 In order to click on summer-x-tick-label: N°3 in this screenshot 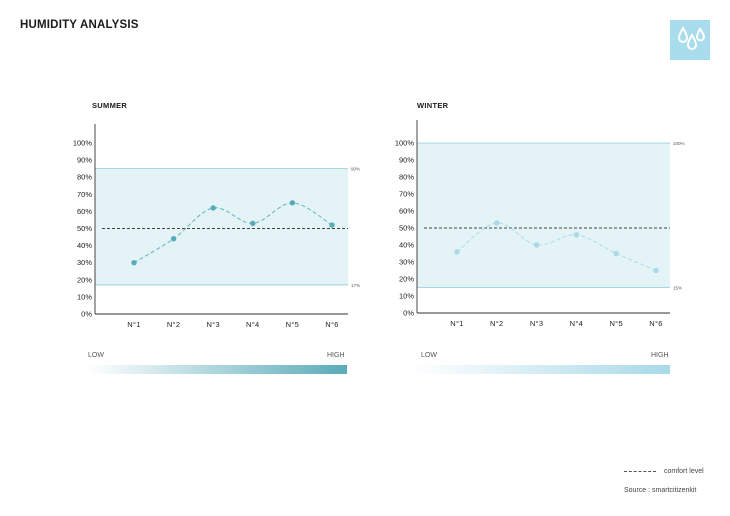, I will do `click(213, 324)`.